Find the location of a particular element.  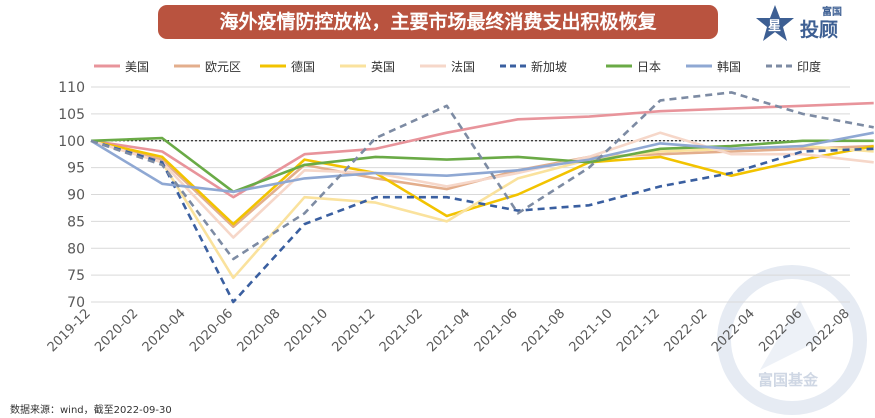

legend-label-2: 德国 is located at coordinates (303, 66).